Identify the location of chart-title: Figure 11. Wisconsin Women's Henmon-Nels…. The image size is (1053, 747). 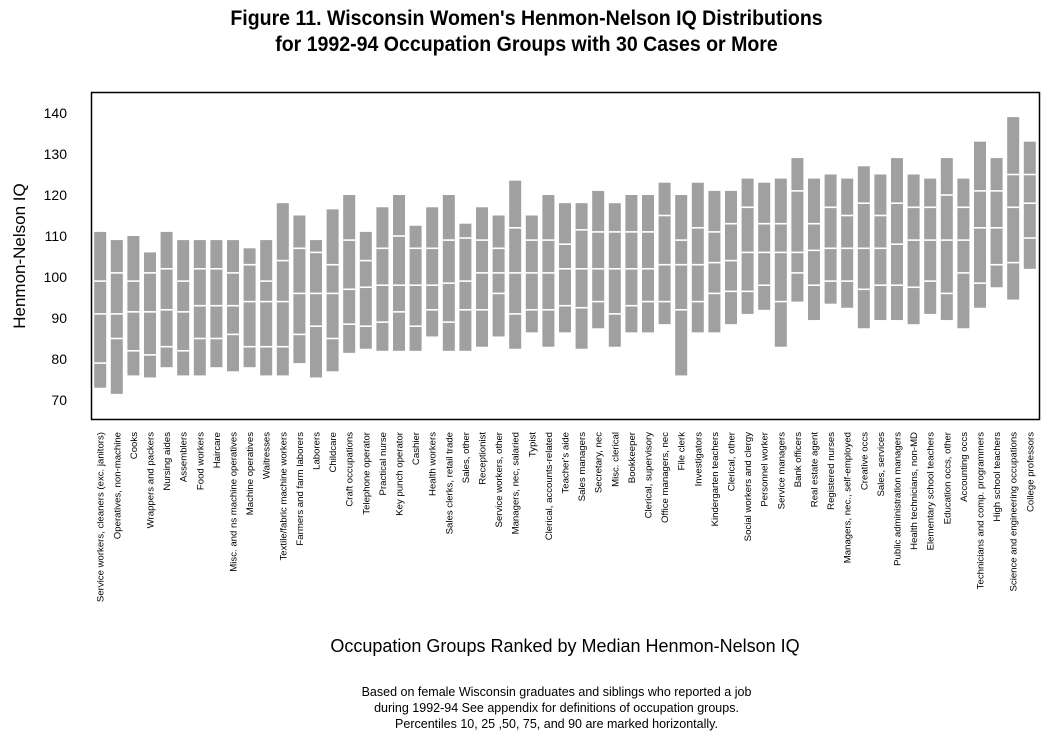
(526, 32).